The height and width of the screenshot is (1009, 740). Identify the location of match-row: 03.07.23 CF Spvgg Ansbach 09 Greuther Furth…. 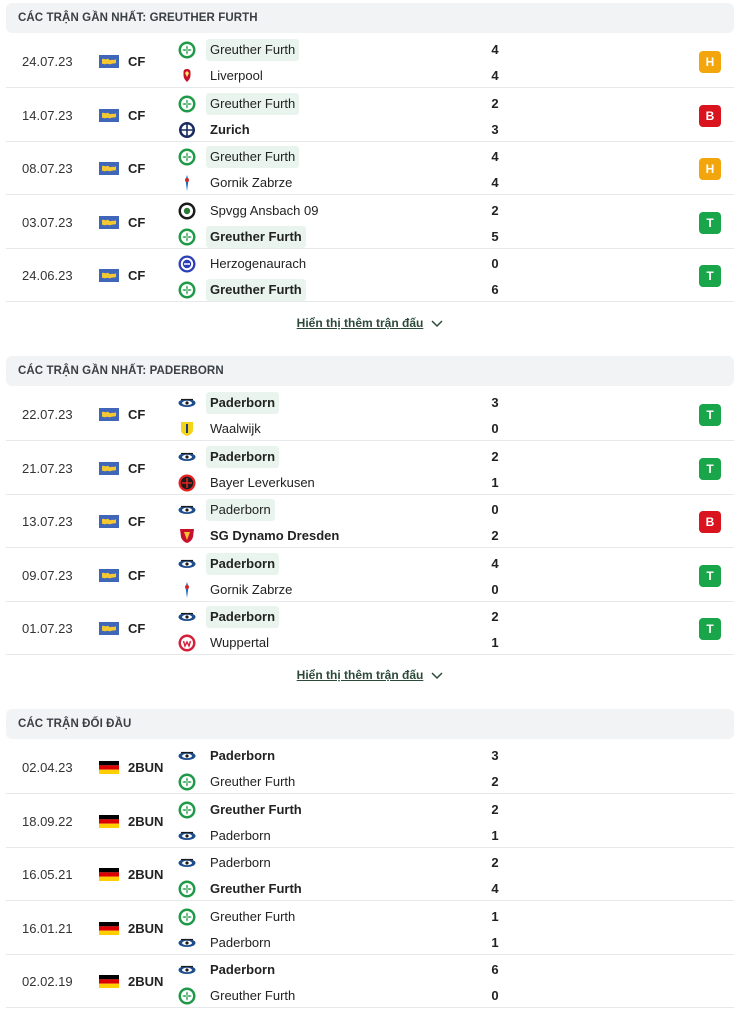
(370, 222).